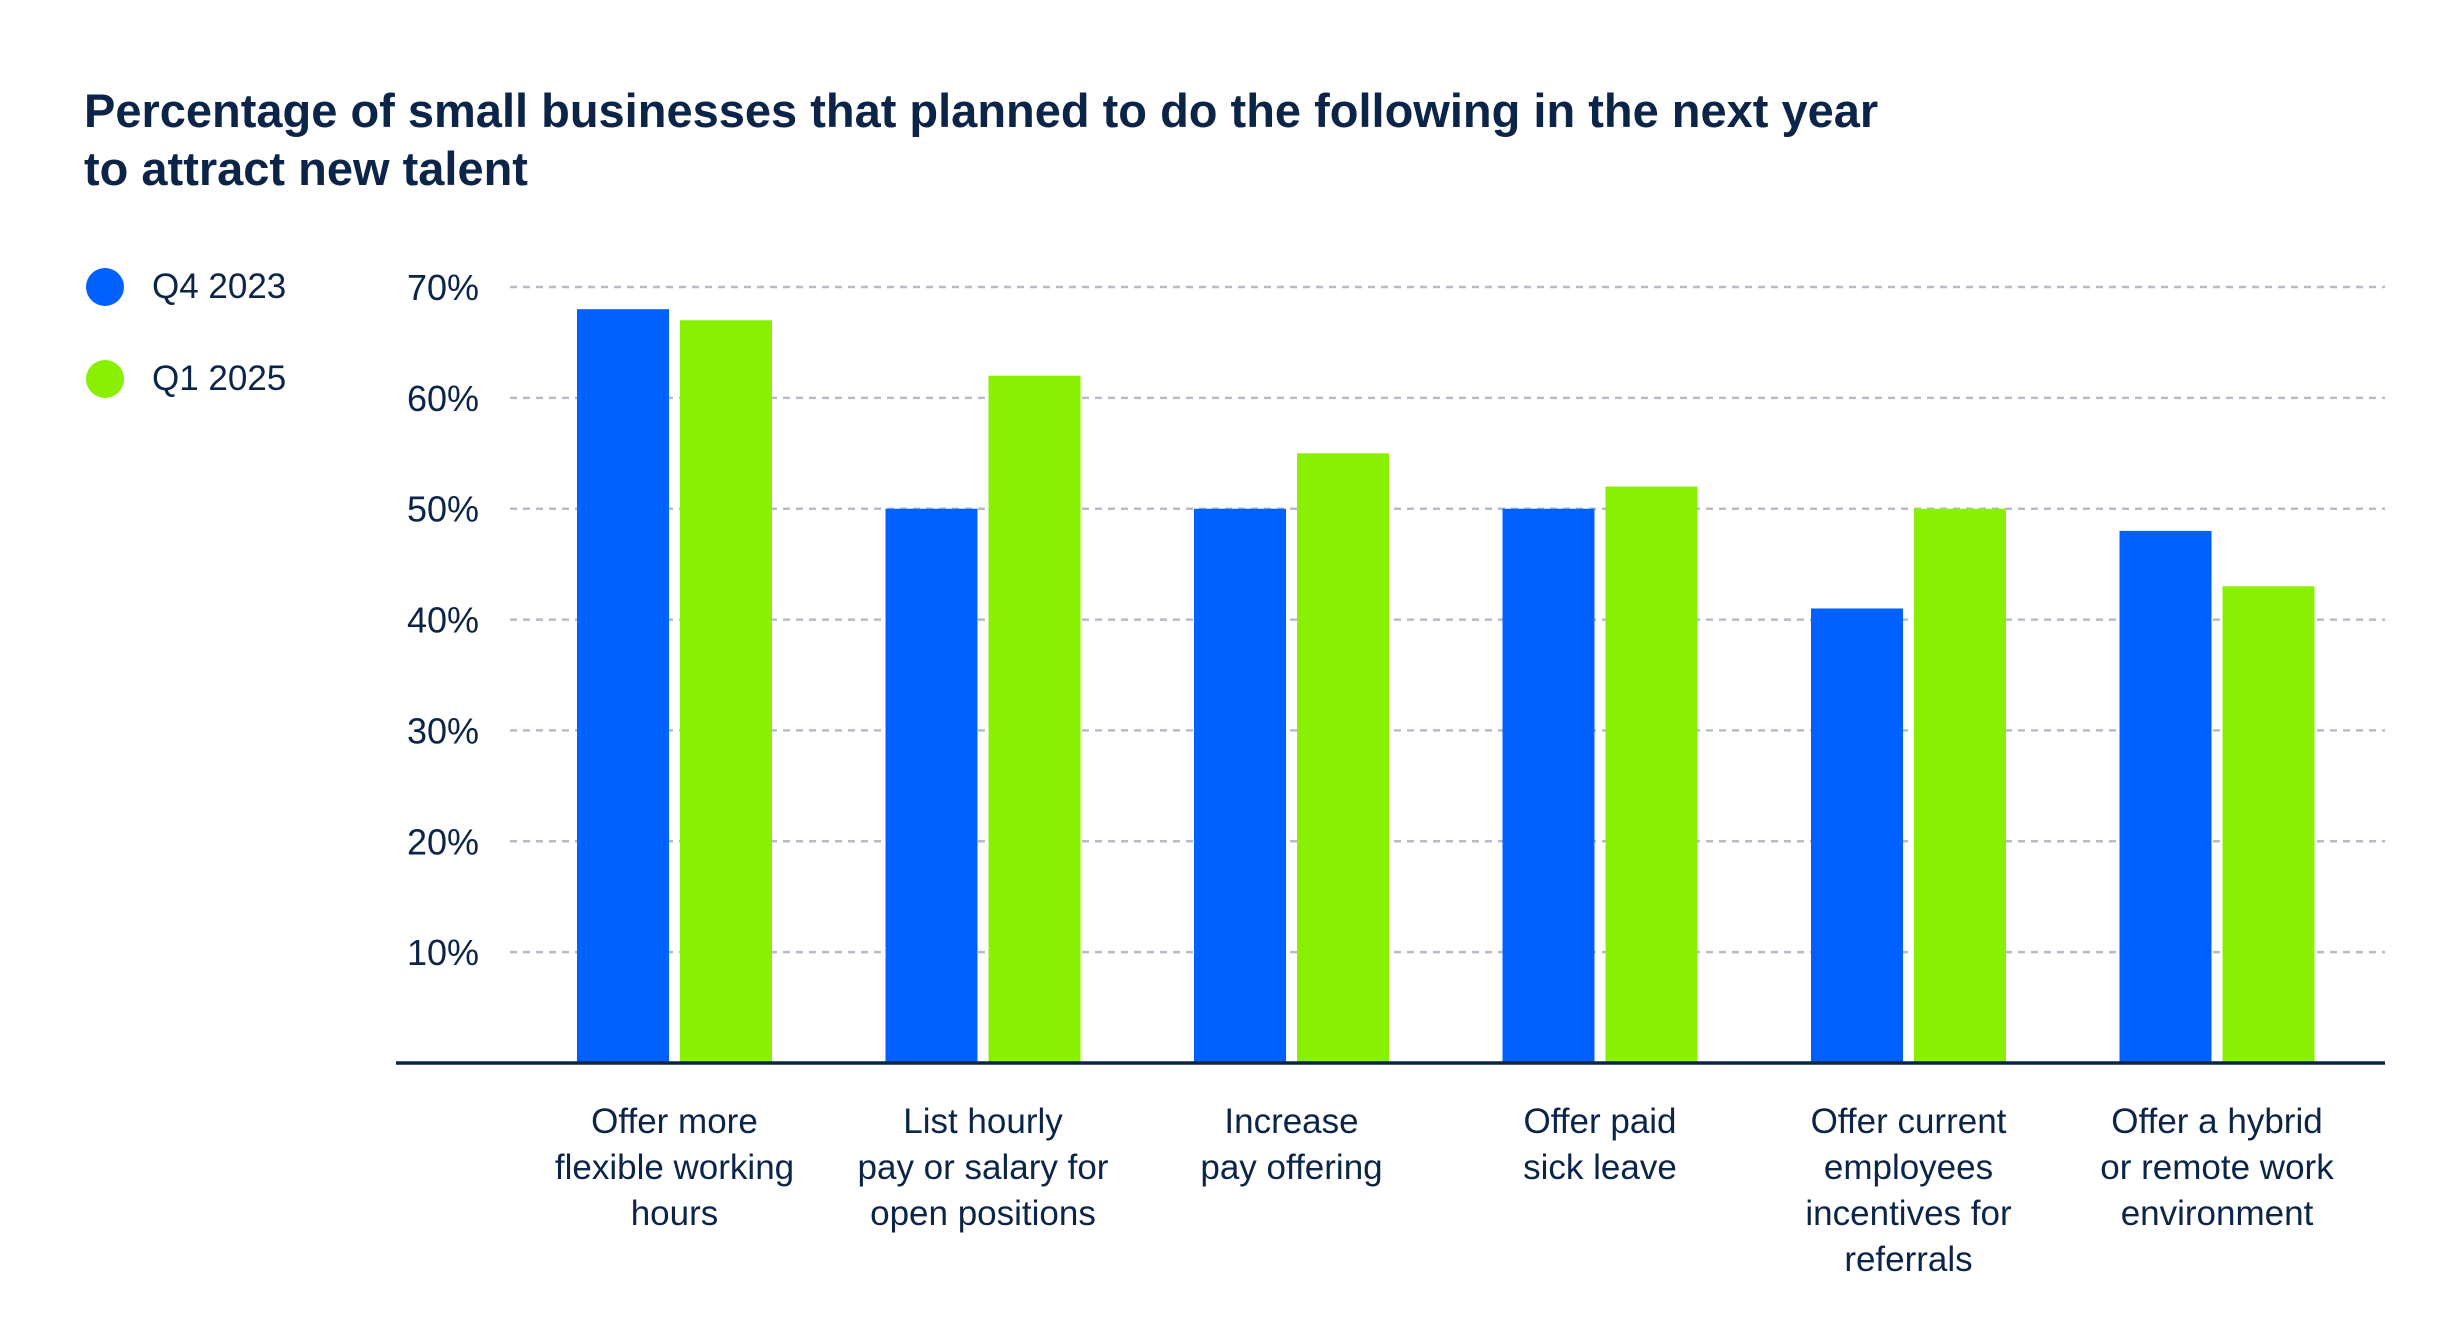 The height and width of the screenshot is (1334, 2459). Describe the element at coordinates (443, 398) in the screenshot. I see `y-tick-label: 60%` at that location.